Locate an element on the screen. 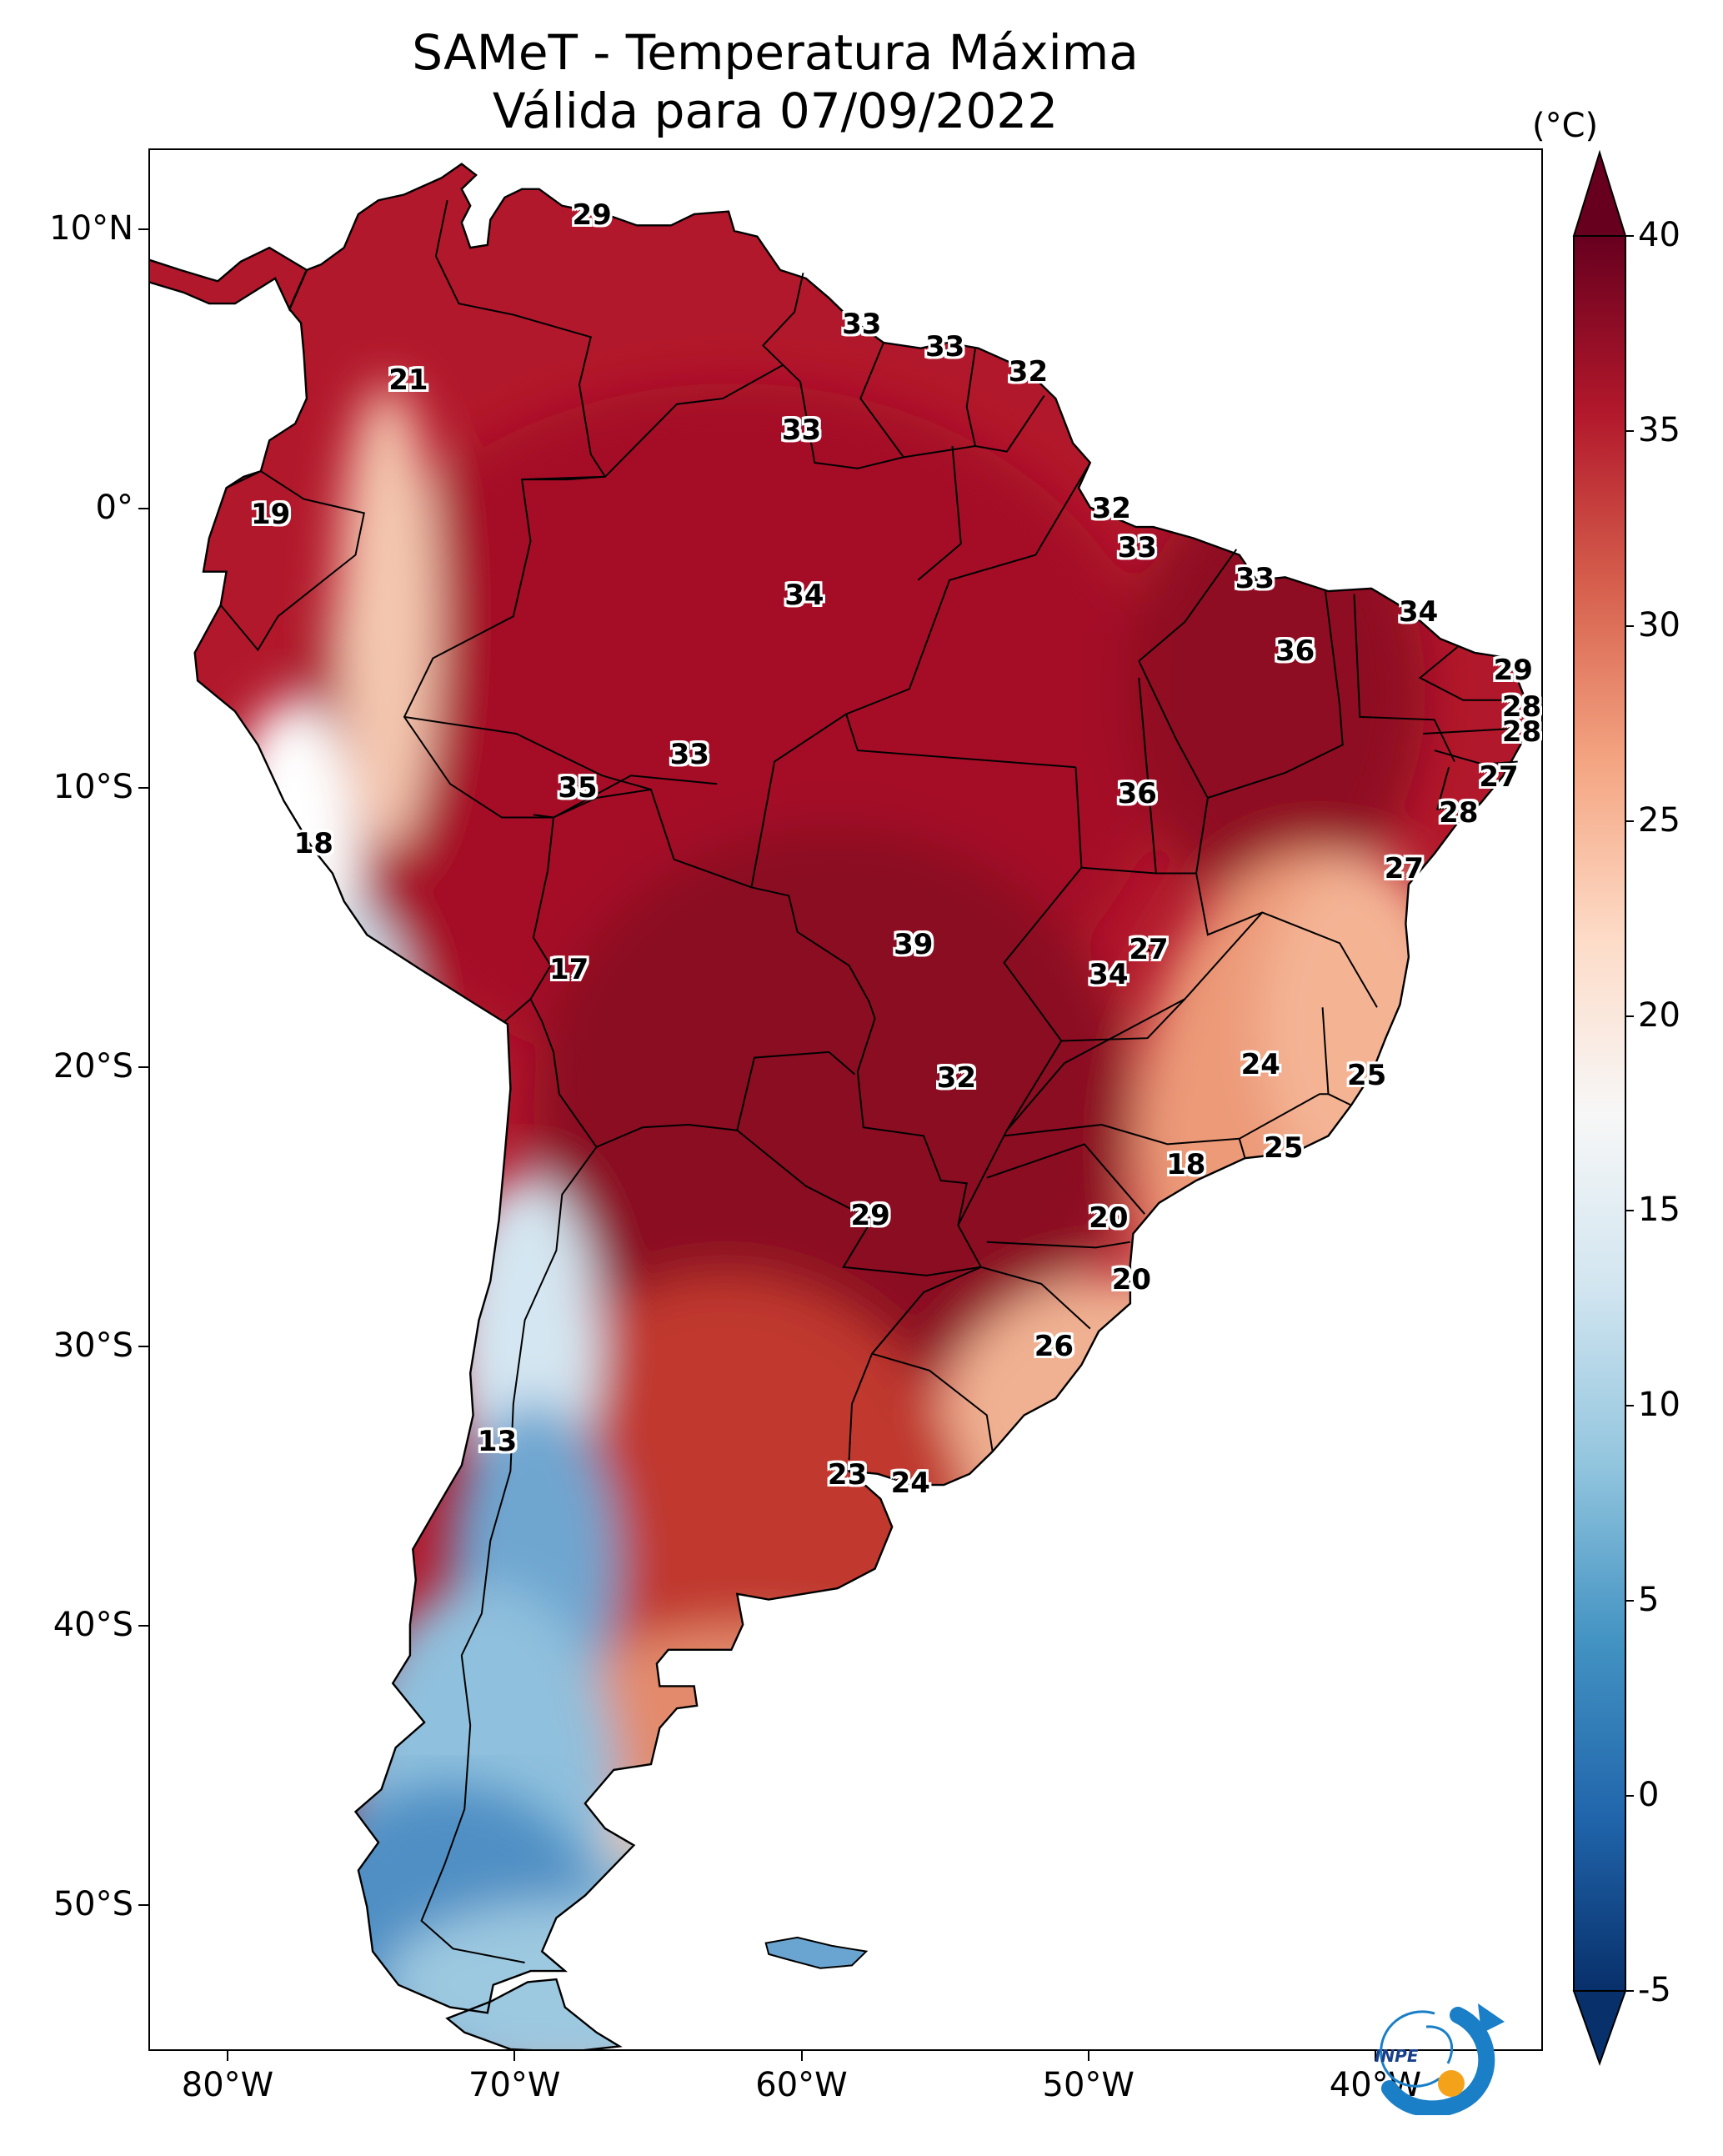  lon-tick-label: 70°W is located at coordinates (514, 2085).